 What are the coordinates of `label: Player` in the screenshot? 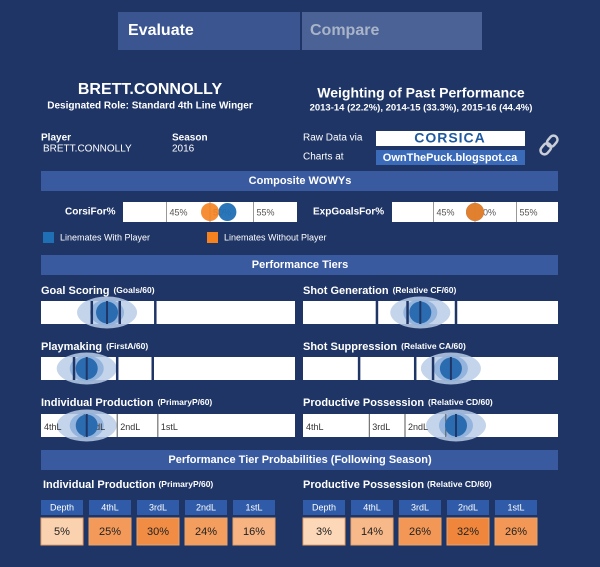 It's located at (56, 138).